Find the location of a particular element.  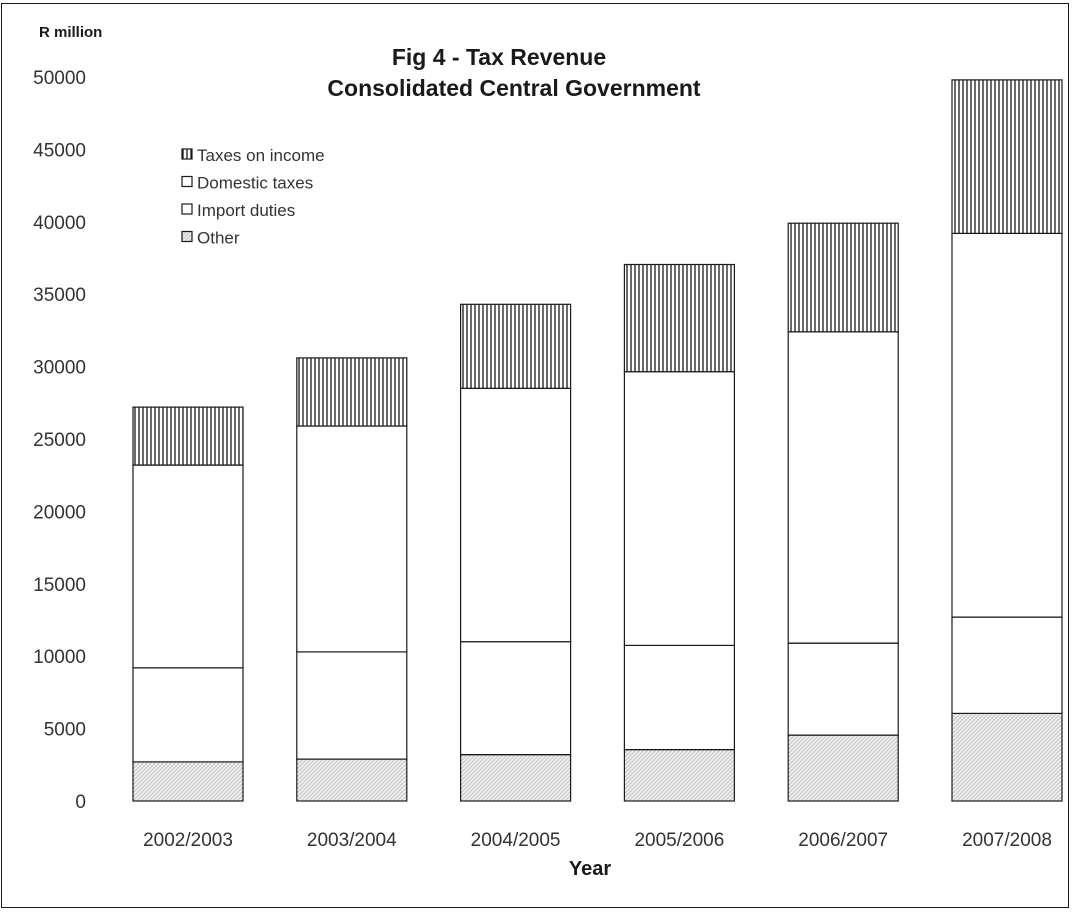

legend-swatch-taxes-on-income is located at coordinates (187, 154).